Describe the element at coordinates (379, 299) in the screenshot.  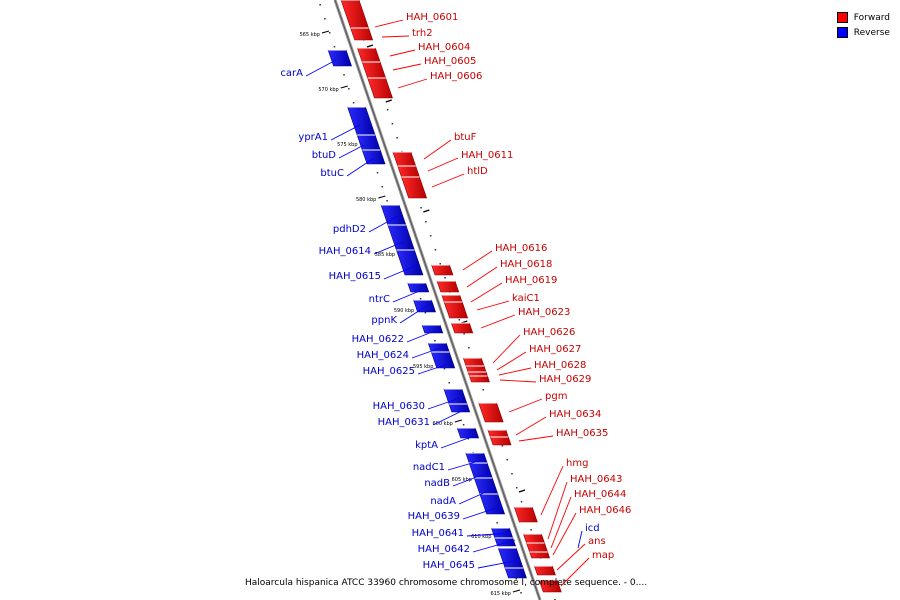
I see `reverse-gene-label: ntrC` at that location.